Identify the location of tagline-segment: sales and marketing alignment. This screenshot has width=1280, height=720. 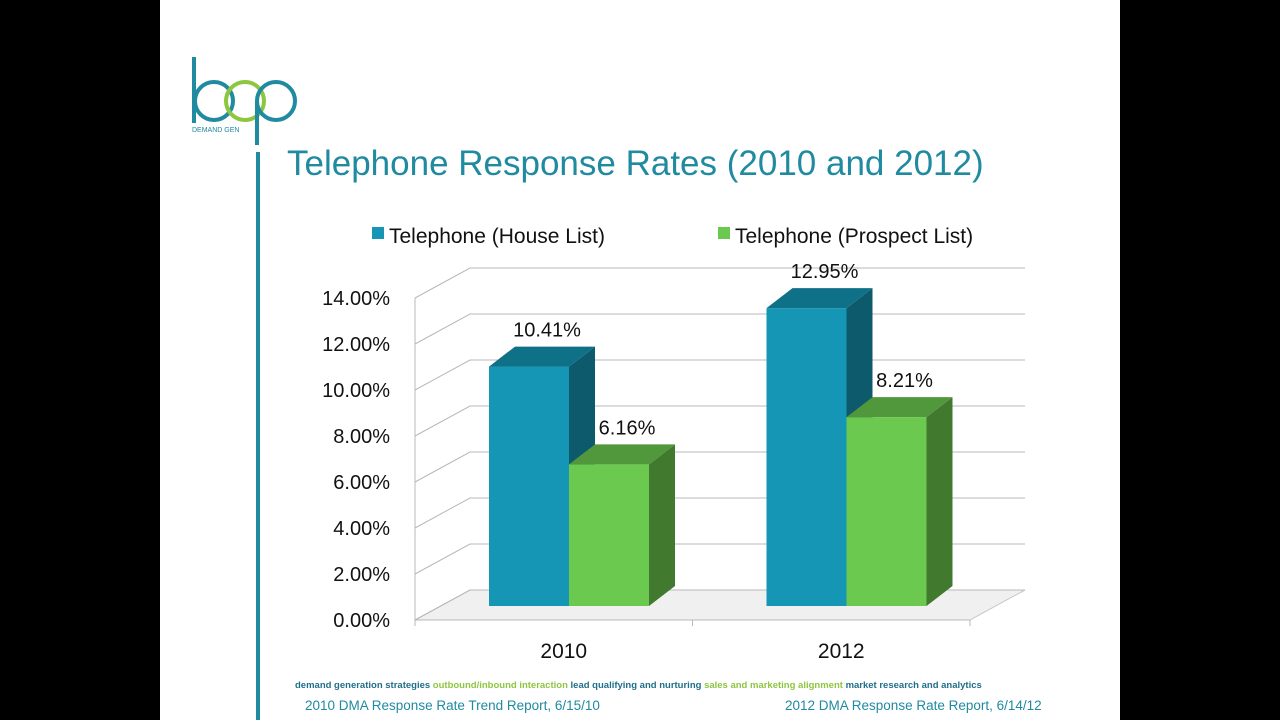
(775, 685).